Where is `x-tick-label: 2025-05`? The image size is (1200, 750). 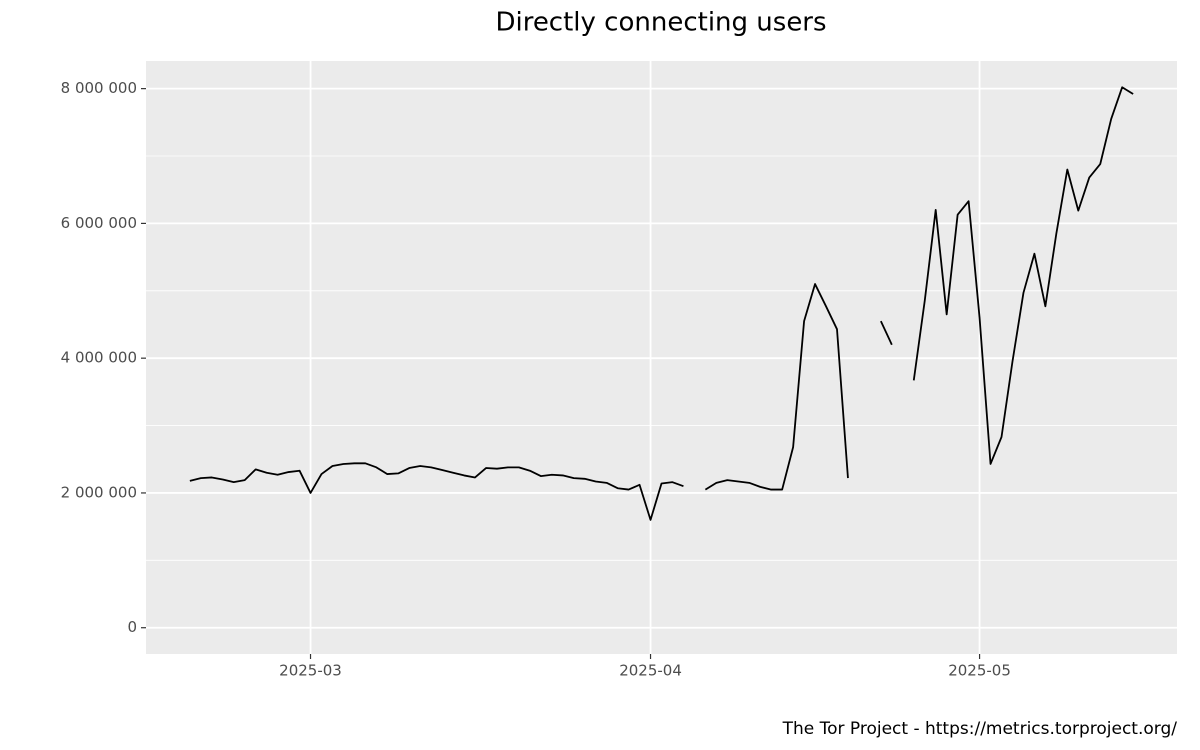 x-tick-label: 2025-05 is located at coordinates (979, 671).